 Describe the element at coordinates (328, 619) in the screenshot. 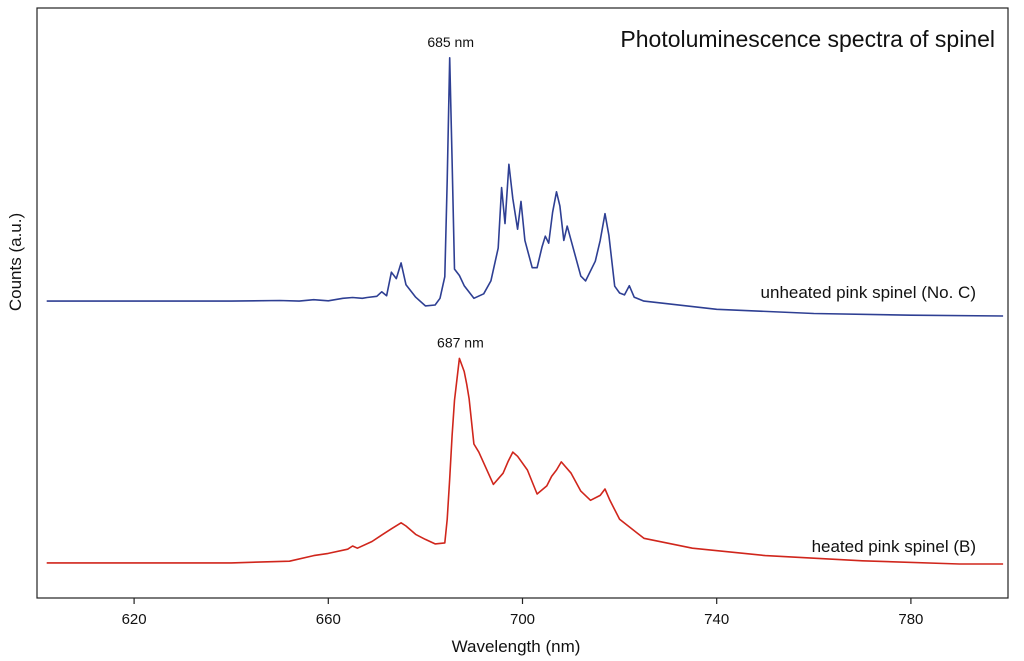

I see `x-tick-label: 660` at that location.